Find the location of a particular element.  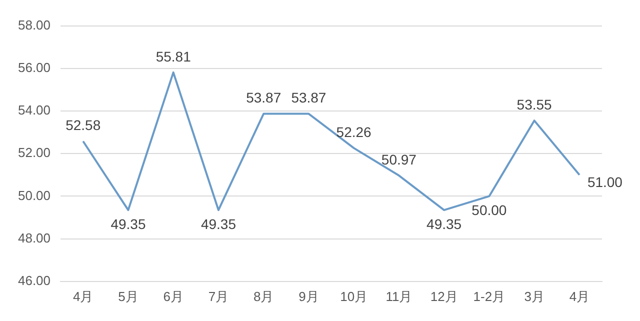

y-tick-label: 58.00 is located at coordinates (34, 24).